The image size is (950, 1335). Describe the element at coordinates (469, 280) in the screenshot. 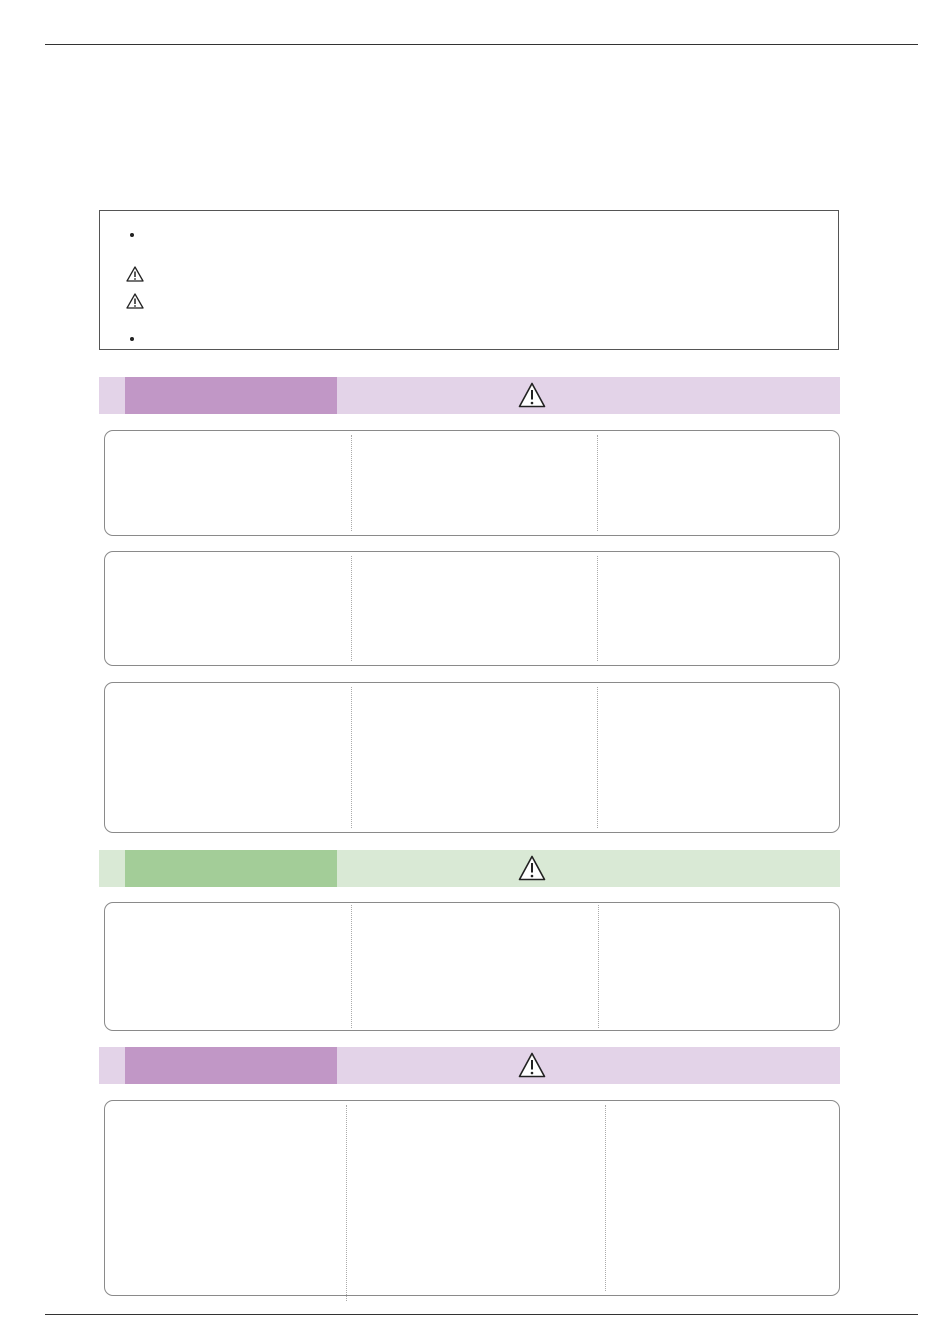

I see `notice-box` at that location.